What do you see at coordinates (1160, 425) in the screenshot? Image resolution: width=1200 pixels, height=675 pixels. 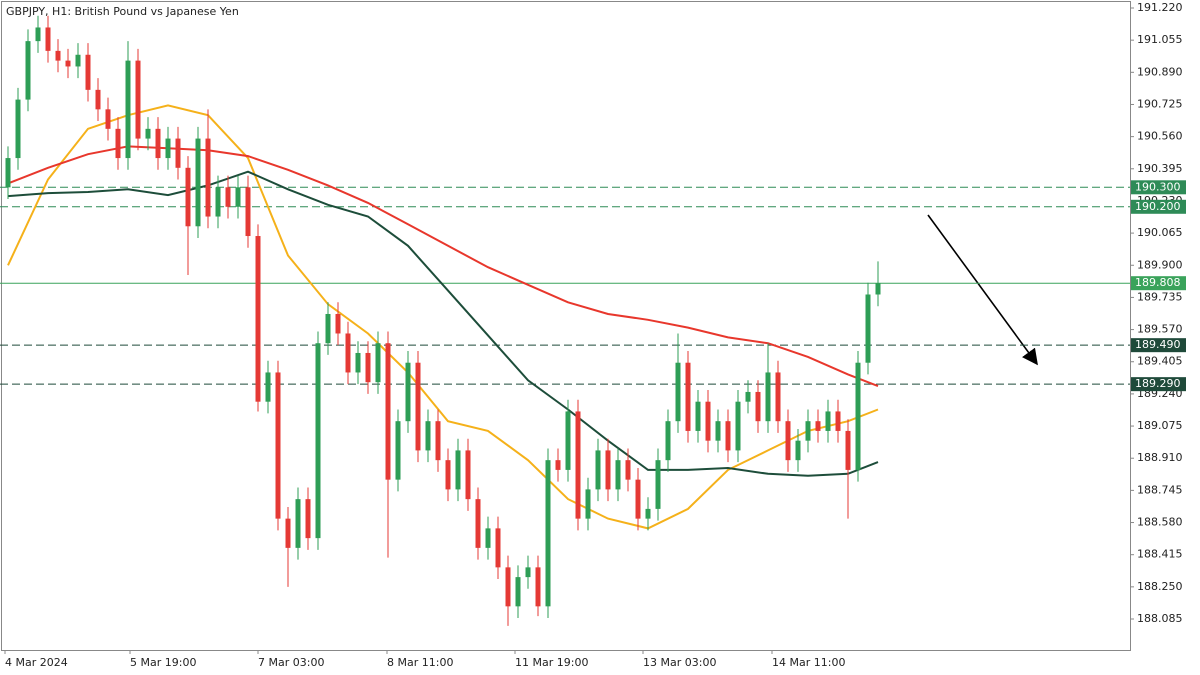 I see `y-tick-label: 189.075` at bounding box center [1160, 425].